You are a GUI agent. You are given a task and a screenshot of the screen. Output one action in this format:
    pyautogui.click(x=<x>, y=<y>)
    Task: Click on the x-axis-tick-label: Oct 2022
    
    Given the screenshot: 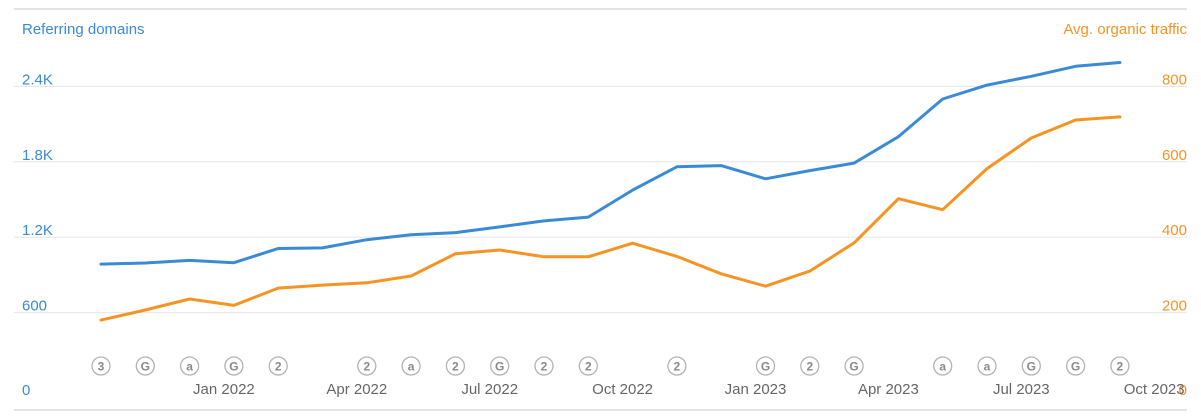 What is the action you would take?
    pyautogui.click(x=622, y=389)
    